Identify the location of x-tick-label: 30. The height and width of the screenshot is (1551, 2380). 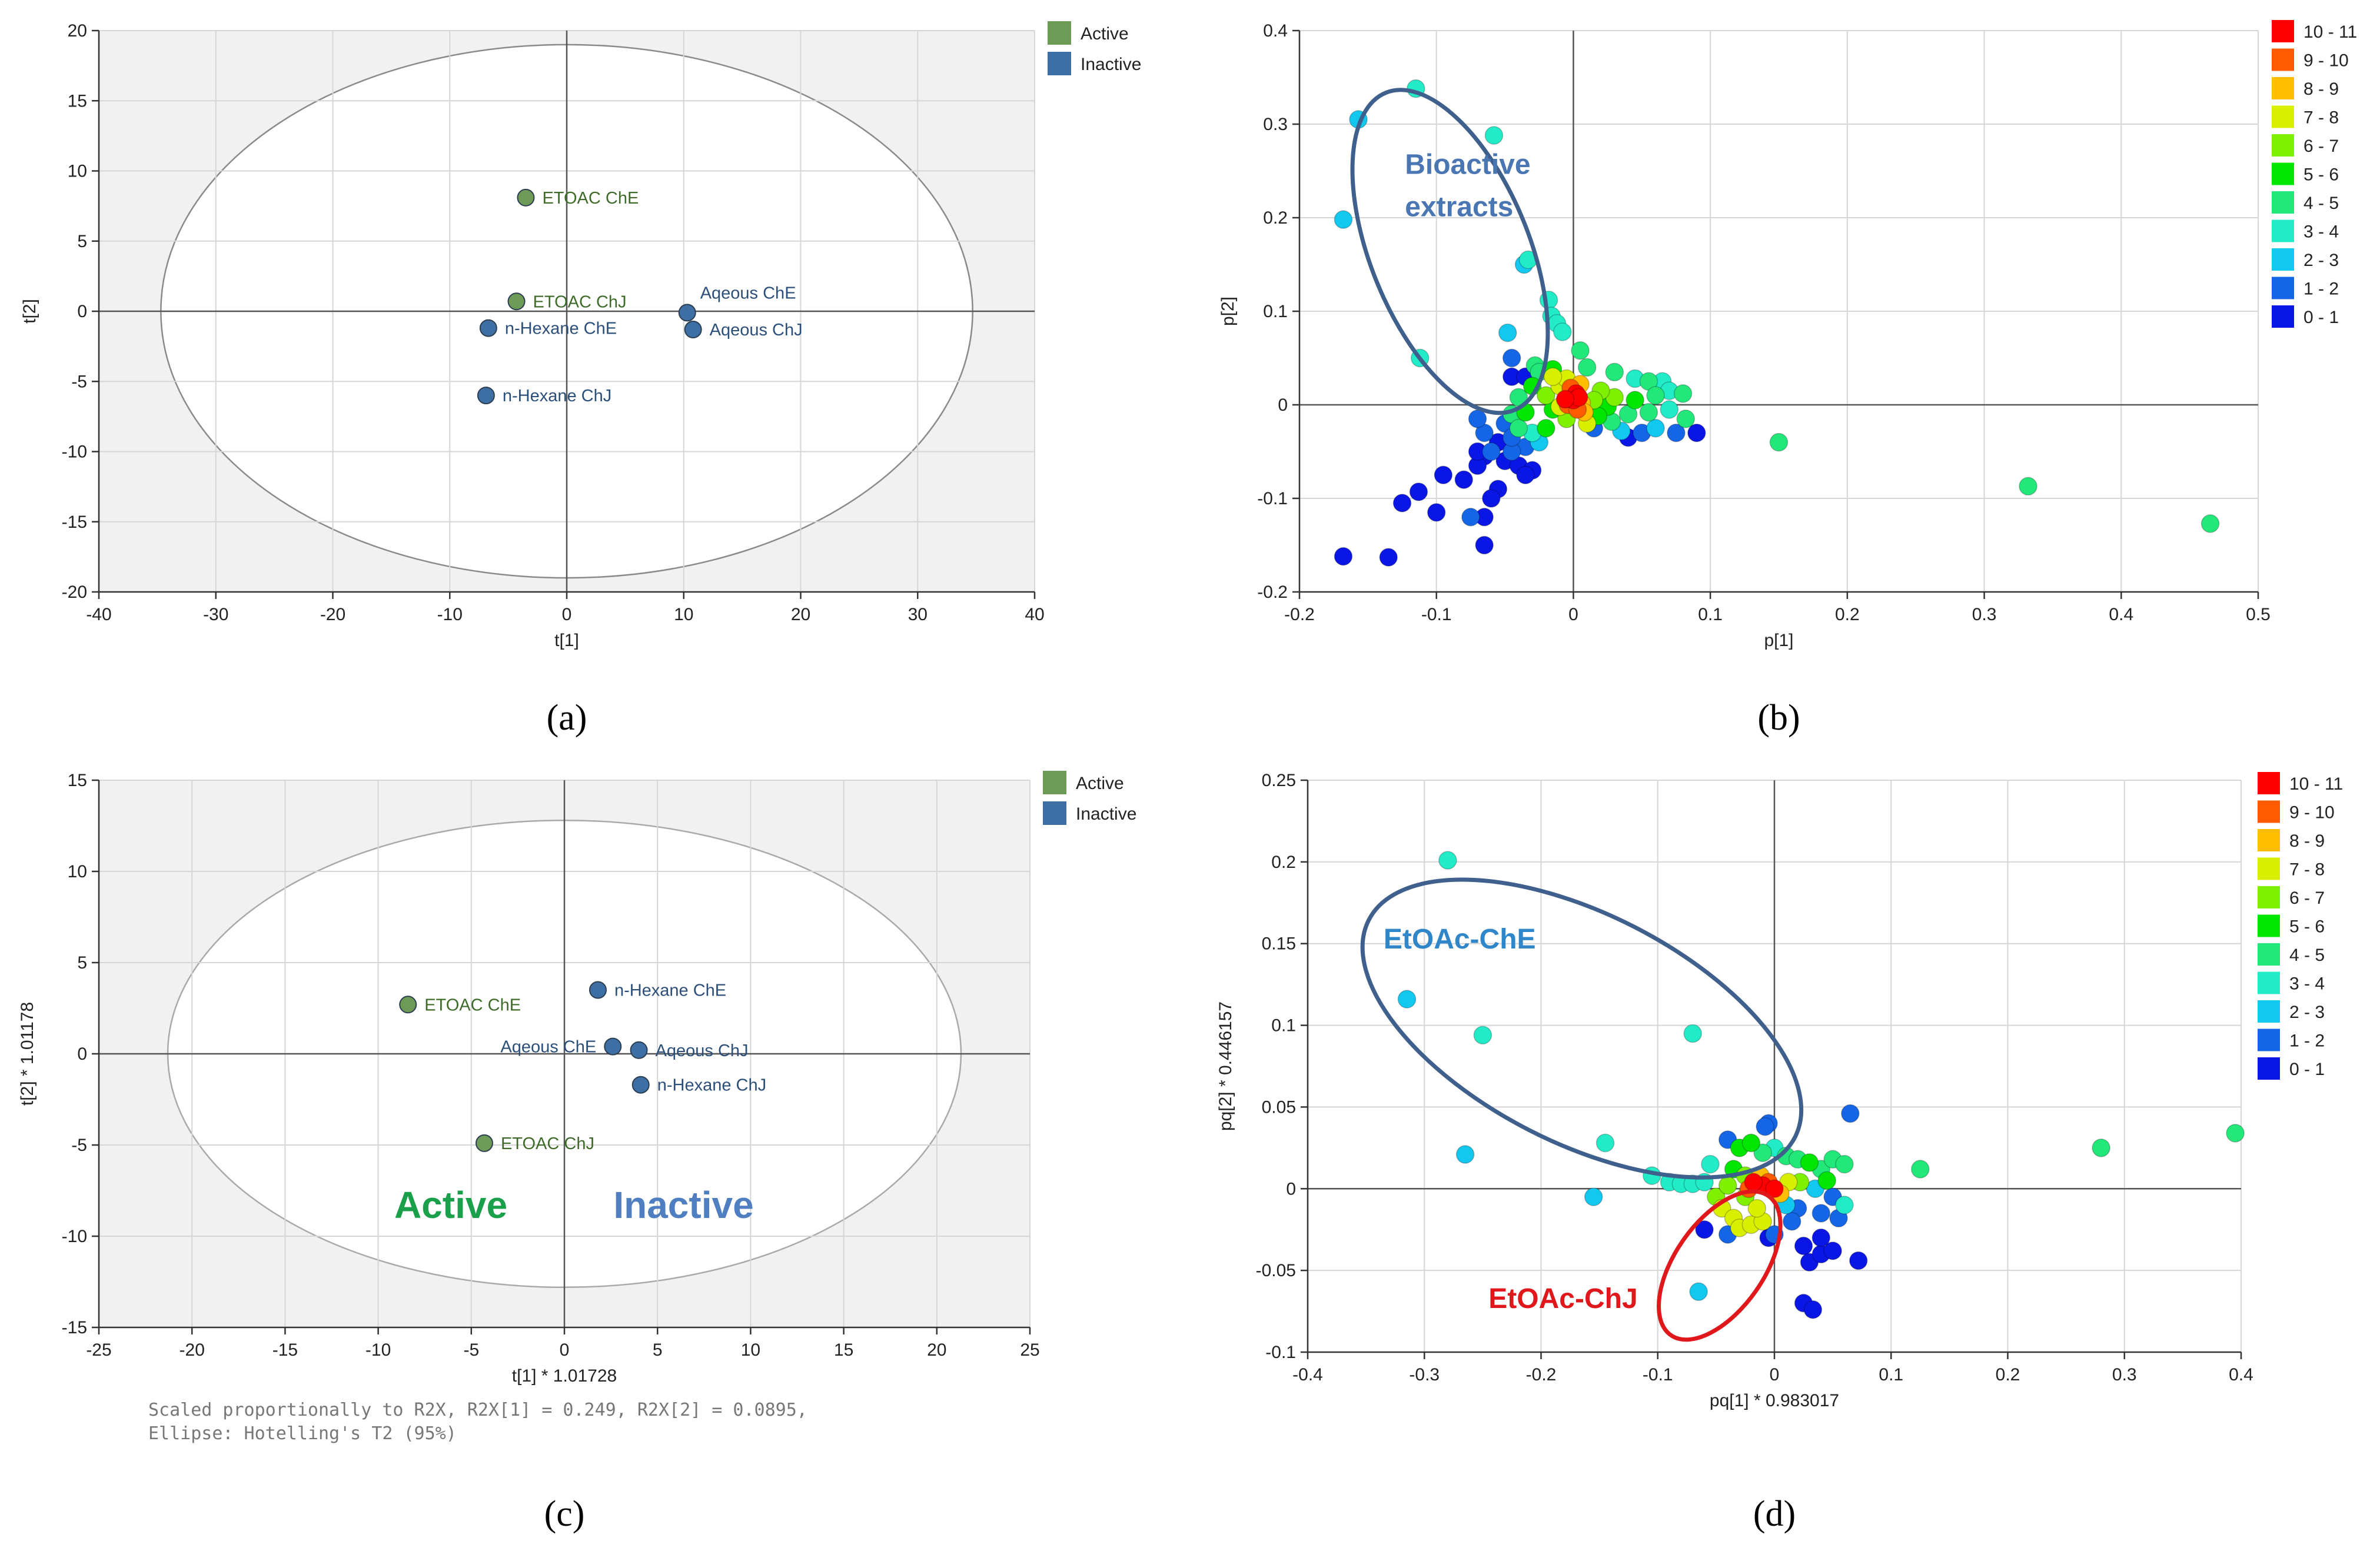
(918, 614).